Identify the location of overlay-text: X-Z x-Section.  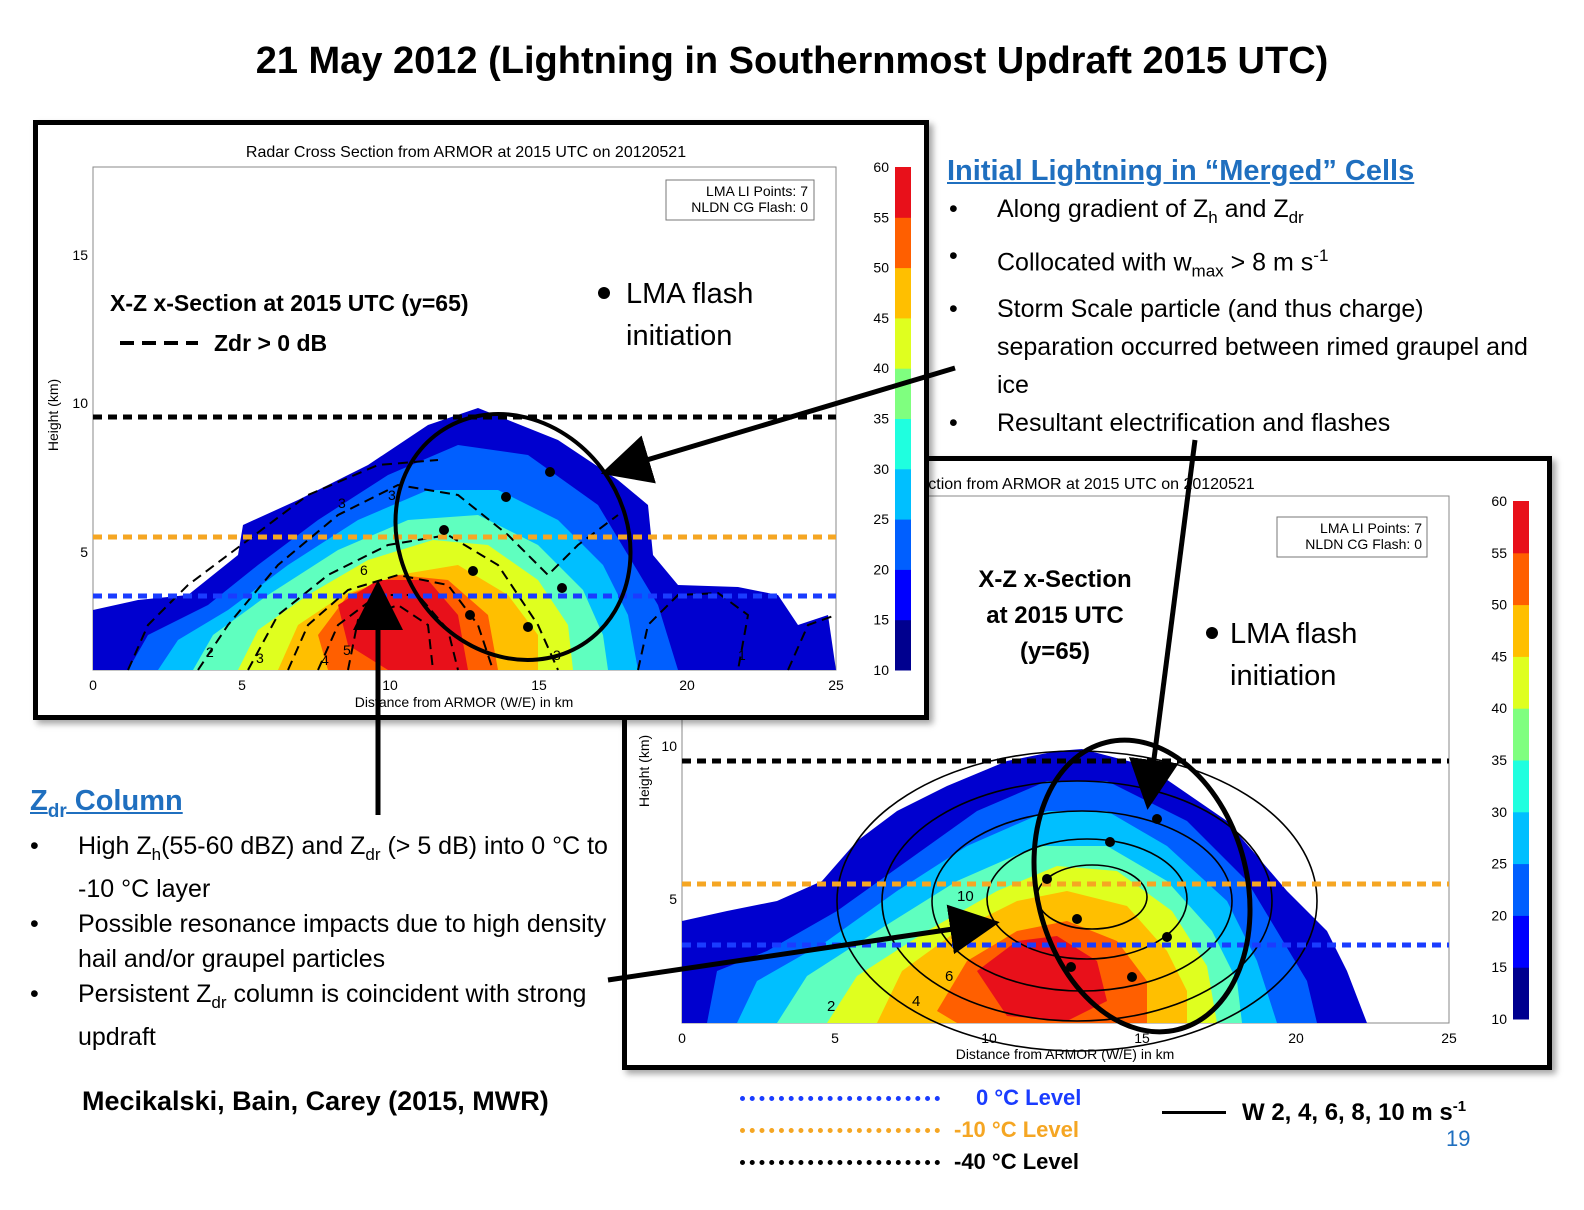
(1054, 579).